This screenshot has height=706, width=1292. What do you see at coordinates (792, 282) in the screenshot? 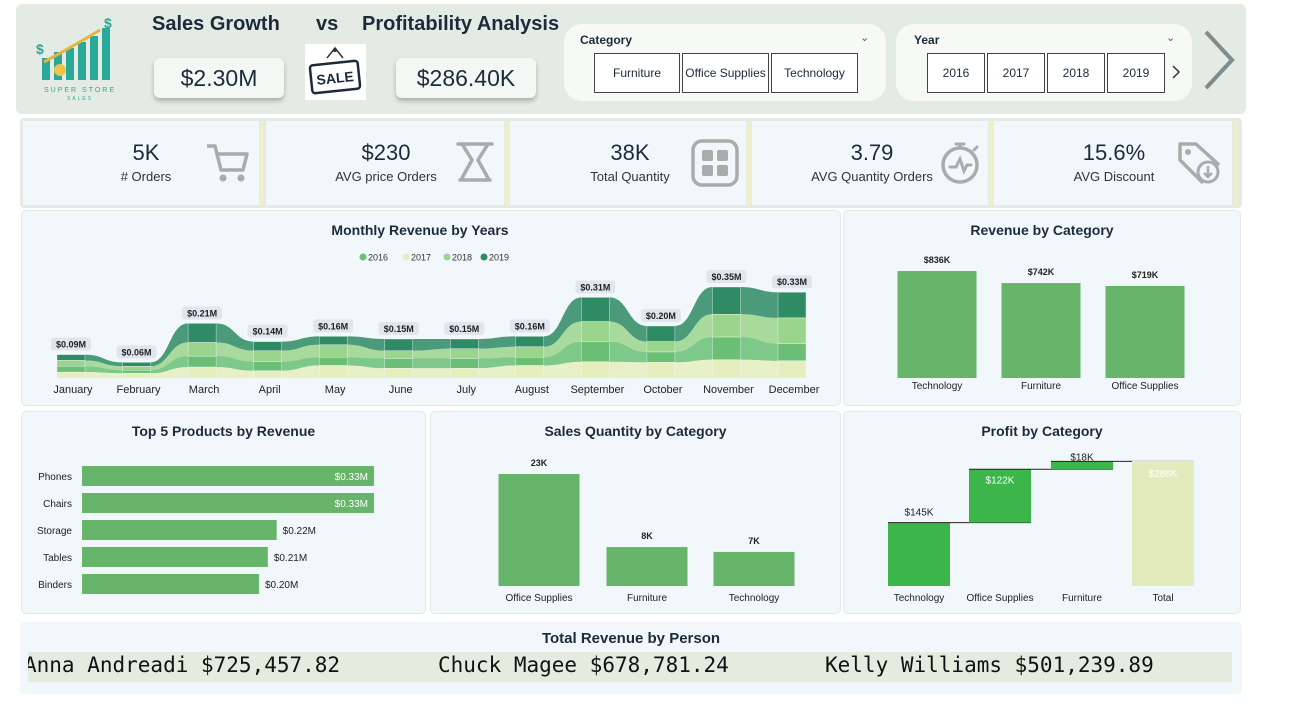
I see `value-label: $0.33M` at bounding box center [792, 282].